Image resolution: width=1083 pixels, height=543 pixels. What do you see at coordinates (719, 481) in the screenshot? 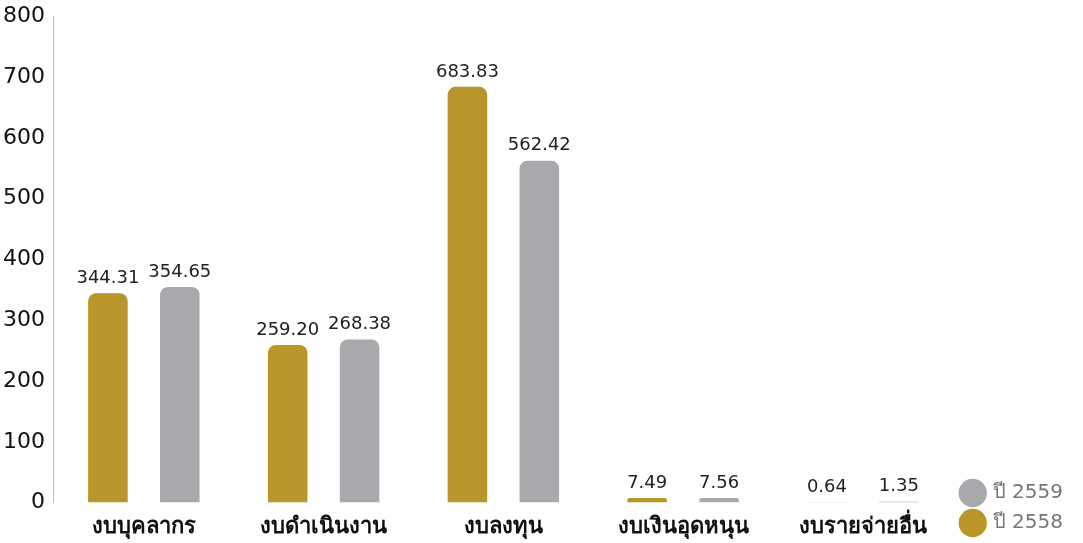
I see `data-label: 7.56` at bounding box center [719, 481].